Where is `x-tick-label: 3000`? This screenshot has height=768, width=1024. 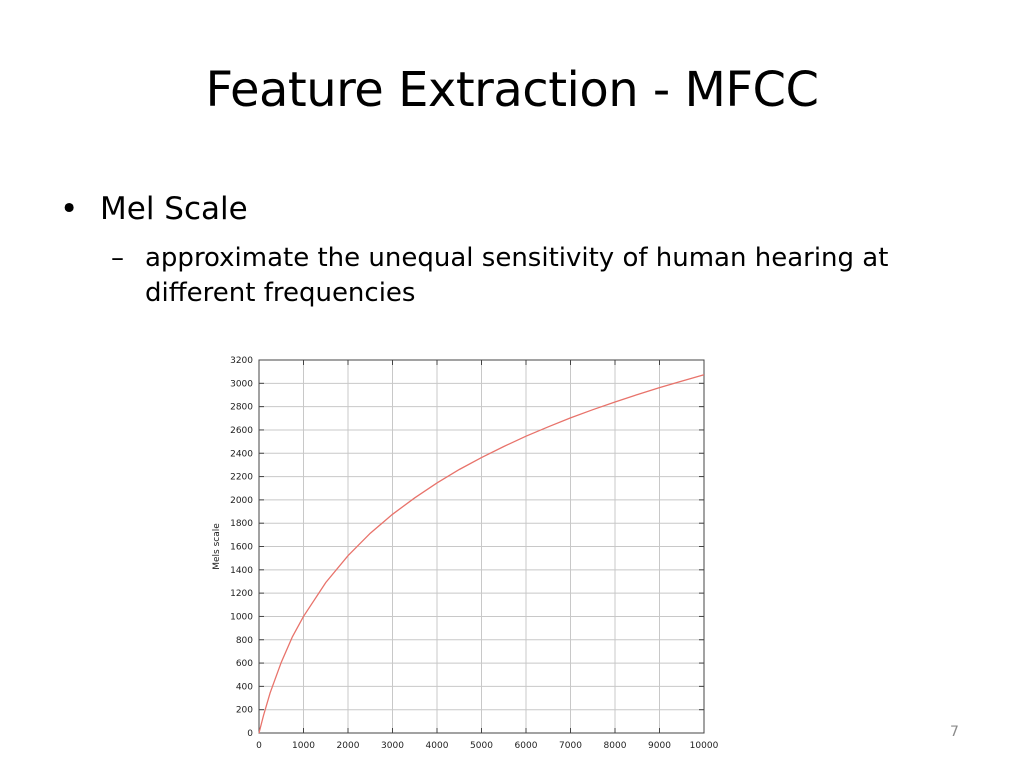
x-tick-label: 3000 is located at coordinates (392, 746).